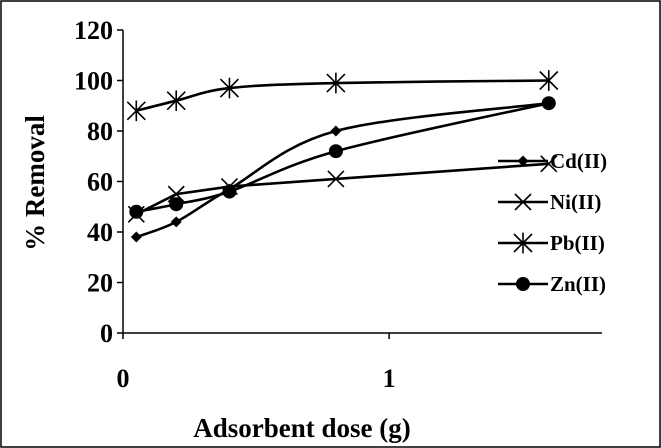 This screenshot has width=661, height=448. I want to click on y-tick-label: 60, so click(100, 182).